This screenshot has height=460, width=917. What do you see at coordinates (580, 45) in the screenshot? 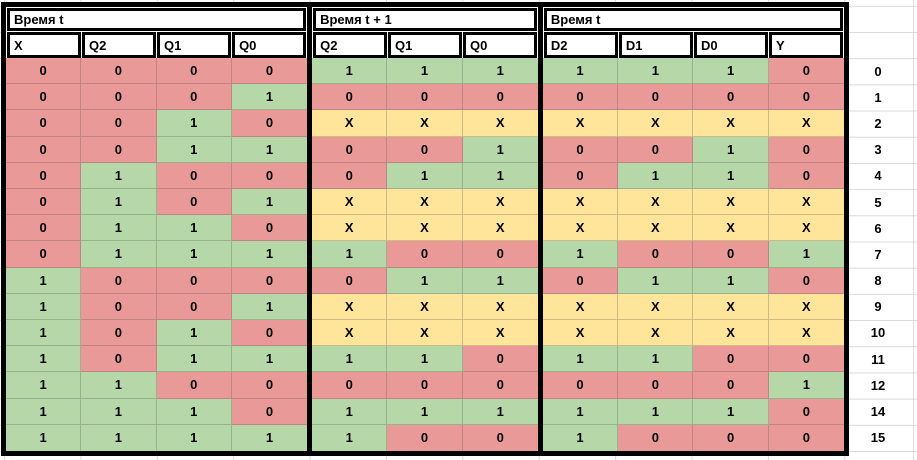
I see `column-header: D2` at bounding box center [580, 45].